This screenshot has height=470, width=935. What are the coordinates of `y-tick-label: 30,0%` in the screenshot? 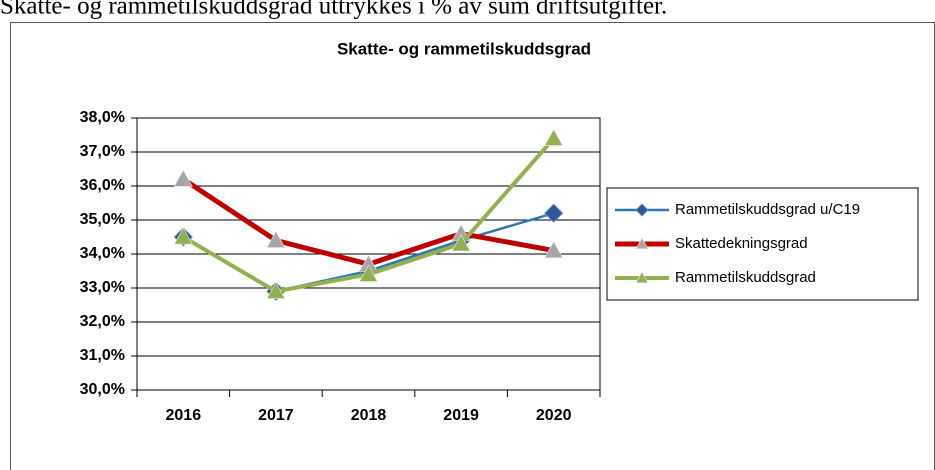 It's located at (102, 389).